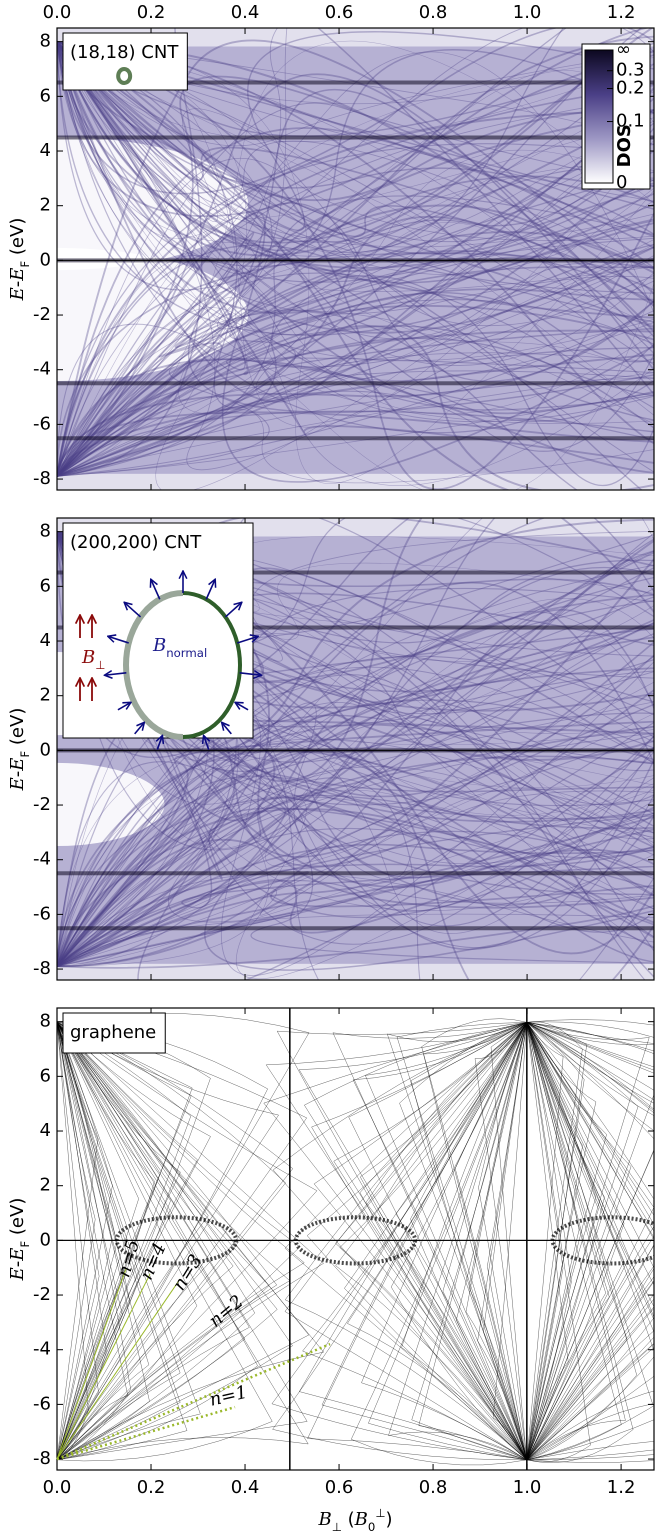 The height and width of the screenshot is (1535, 655). I want to click on x-tick-label: 1.0, so click(527, 12).